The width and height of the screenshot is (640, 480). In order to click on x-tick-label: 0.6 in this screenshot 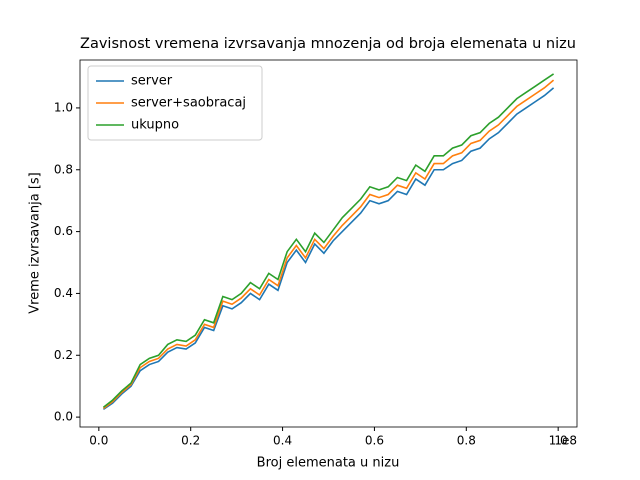, I will do `click(374, 441)`.